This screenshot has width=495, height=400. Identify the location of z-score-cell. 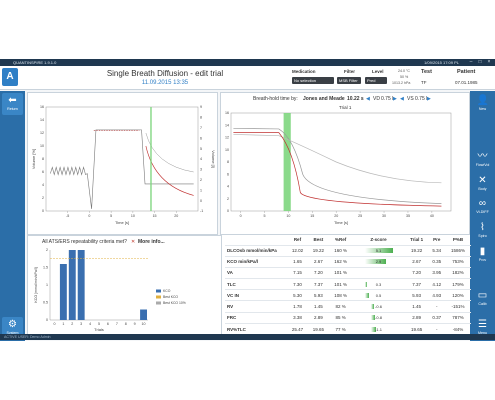
(378, 272).